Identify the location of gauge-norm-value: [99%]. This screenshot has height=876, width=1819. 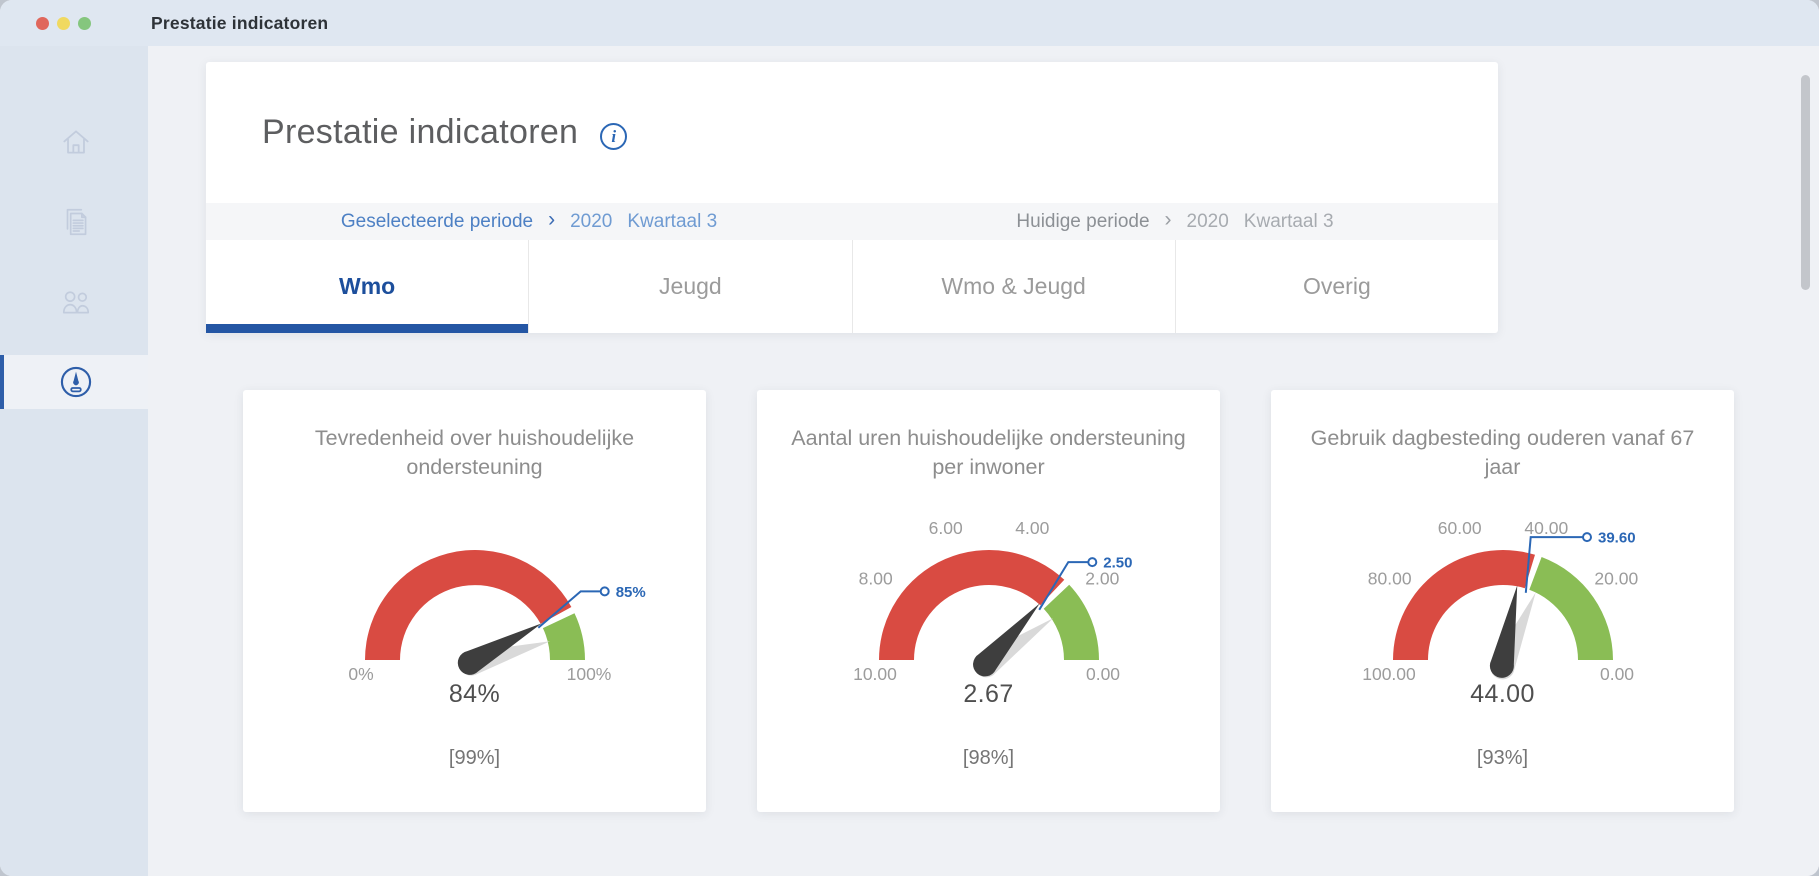
(474, 758).